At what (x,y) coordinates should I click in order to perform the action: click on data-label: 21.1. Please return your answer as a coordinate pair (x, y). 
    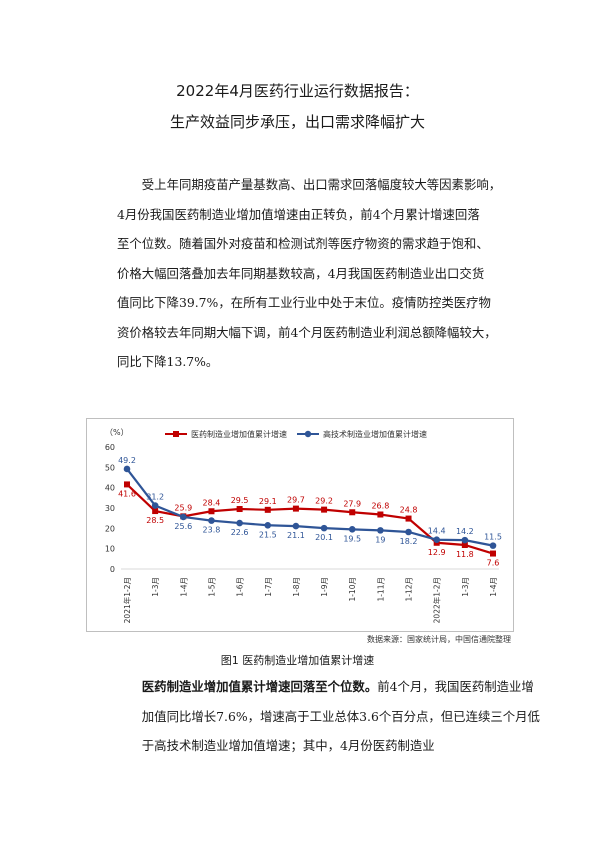
    Looking at the image, I should click on (296, 535).